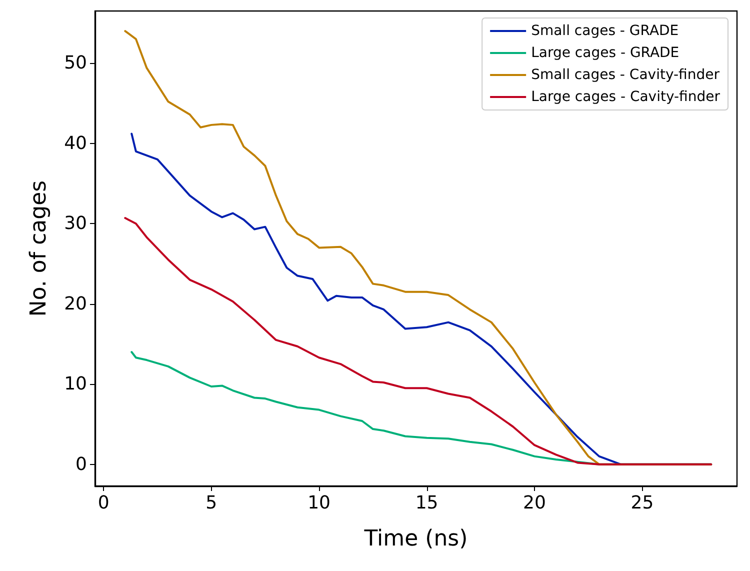  Describe the element at coordinates (75, 63) in the screenshot. I see `y-tick-label: 50` at that location.